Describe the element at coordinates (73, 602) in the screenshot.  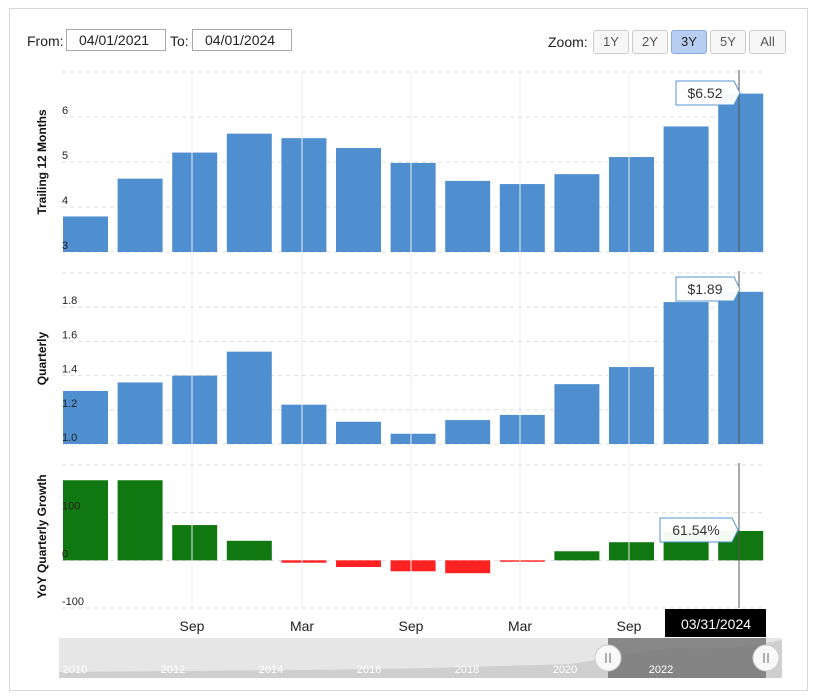
I see `y-tick-label: -100` at that location.